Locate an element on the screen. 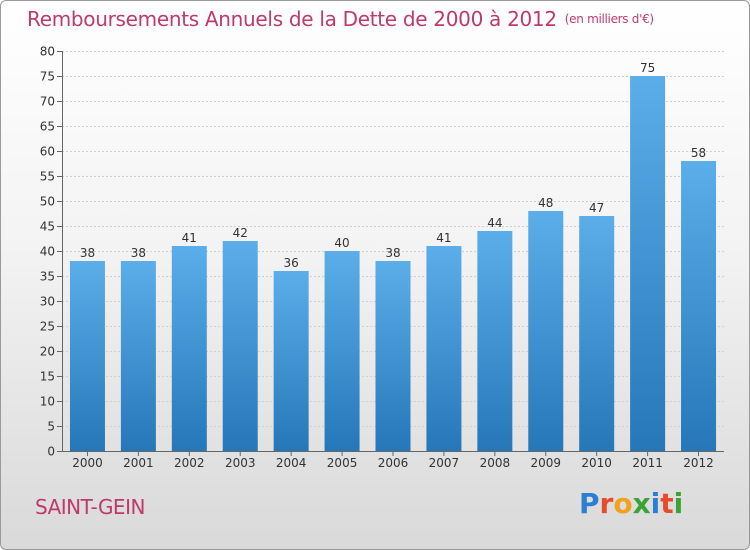  y-tick-label: 60 is located at coordinates (47, 152).